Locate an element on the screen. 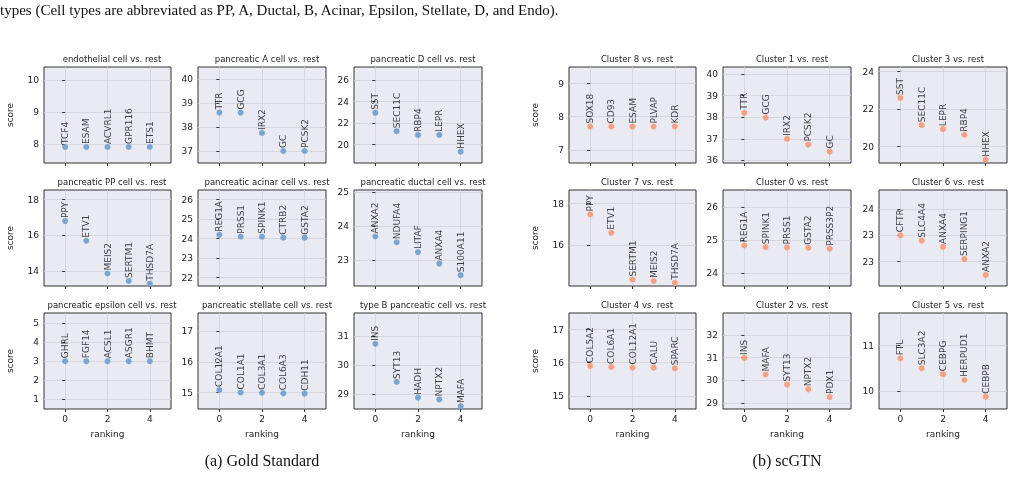 The image size is (1014, 480). annotation: THSD7A is located at coordinates (149, 262).